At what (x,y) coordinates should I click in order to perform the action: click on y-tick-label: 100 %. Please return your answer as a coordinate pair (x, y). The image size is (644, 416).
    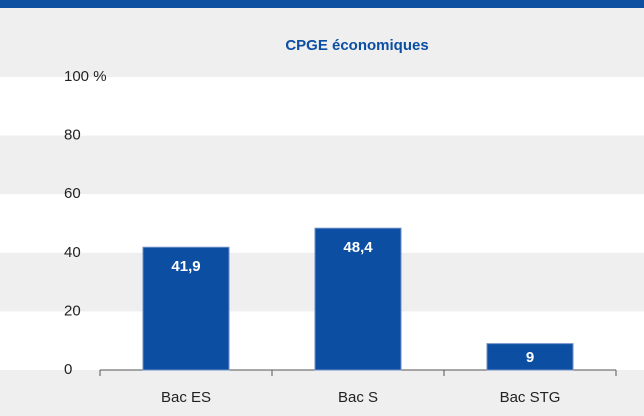
    Looking at the image, I should click on (85, 76).